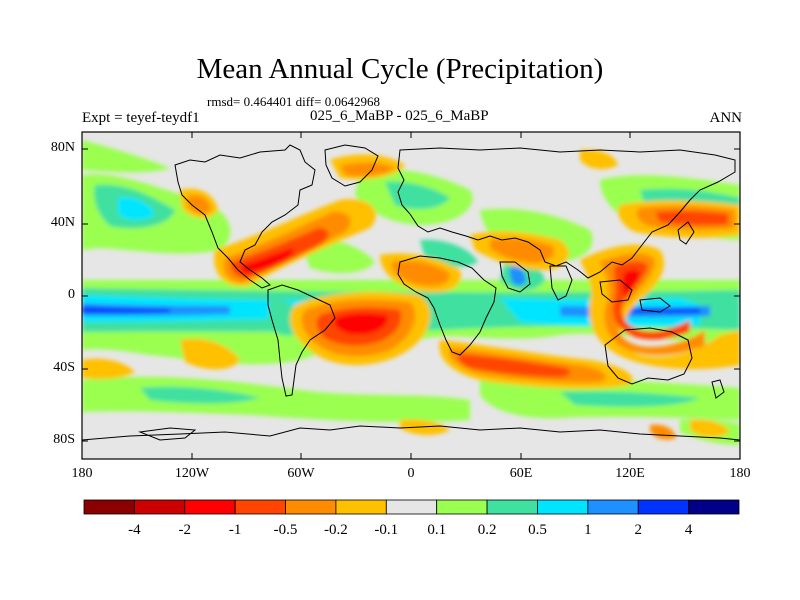 The image size is (800, 600). Describe the element at coordinates (588, 530) in the screenshot. I see `colorbar-label: 1` at that location.